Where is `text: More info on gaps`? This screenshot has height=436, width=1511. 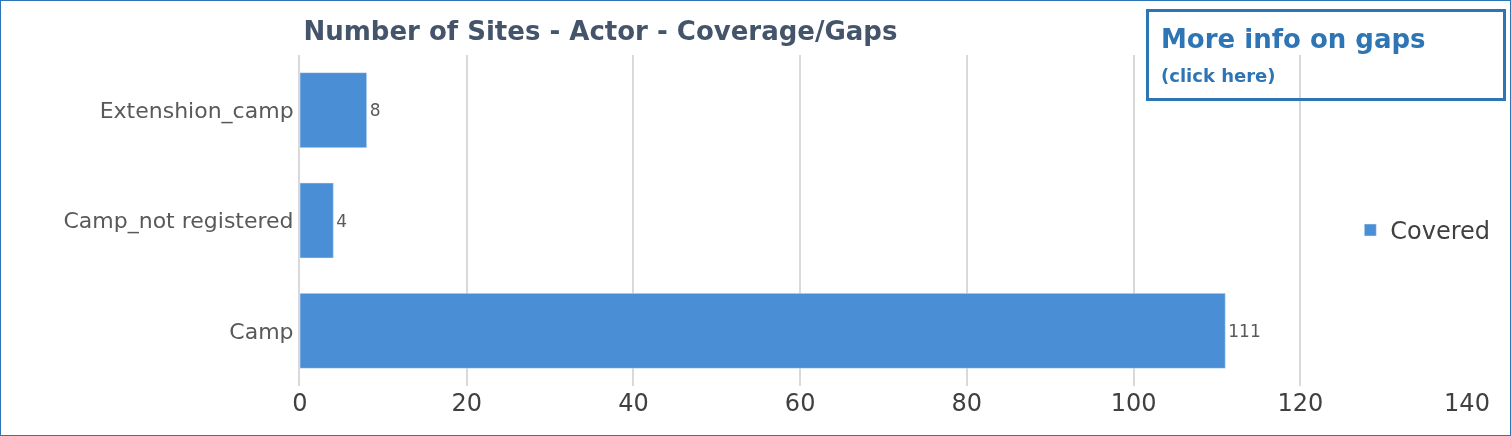
text: More info on gaps is located at coordinates (1293, 39).